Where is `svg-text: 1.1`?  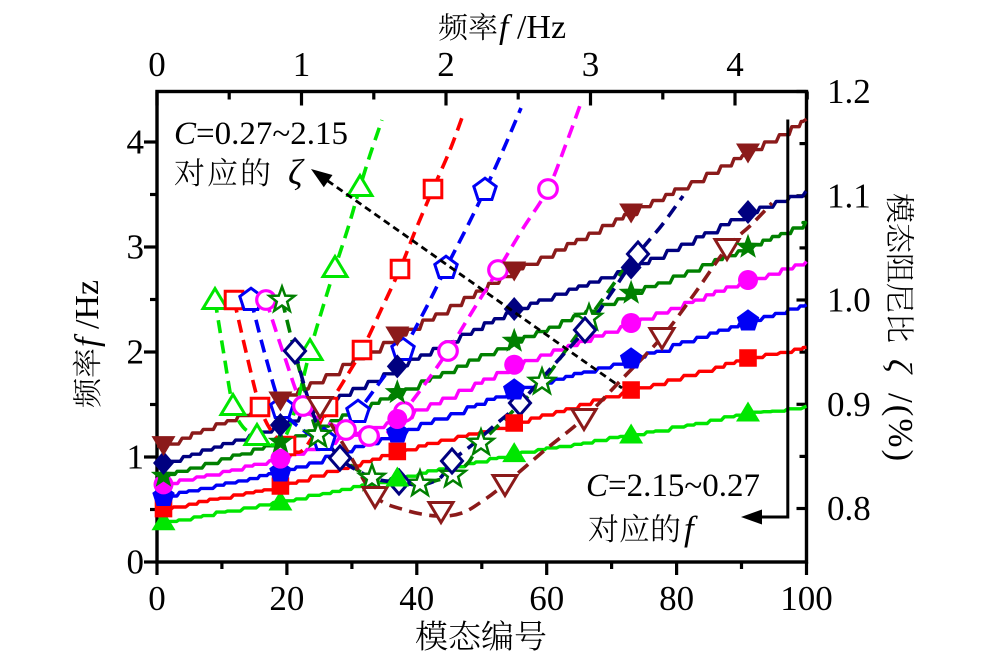 svg-text: 1.1 is located at coordinates (849, 195).